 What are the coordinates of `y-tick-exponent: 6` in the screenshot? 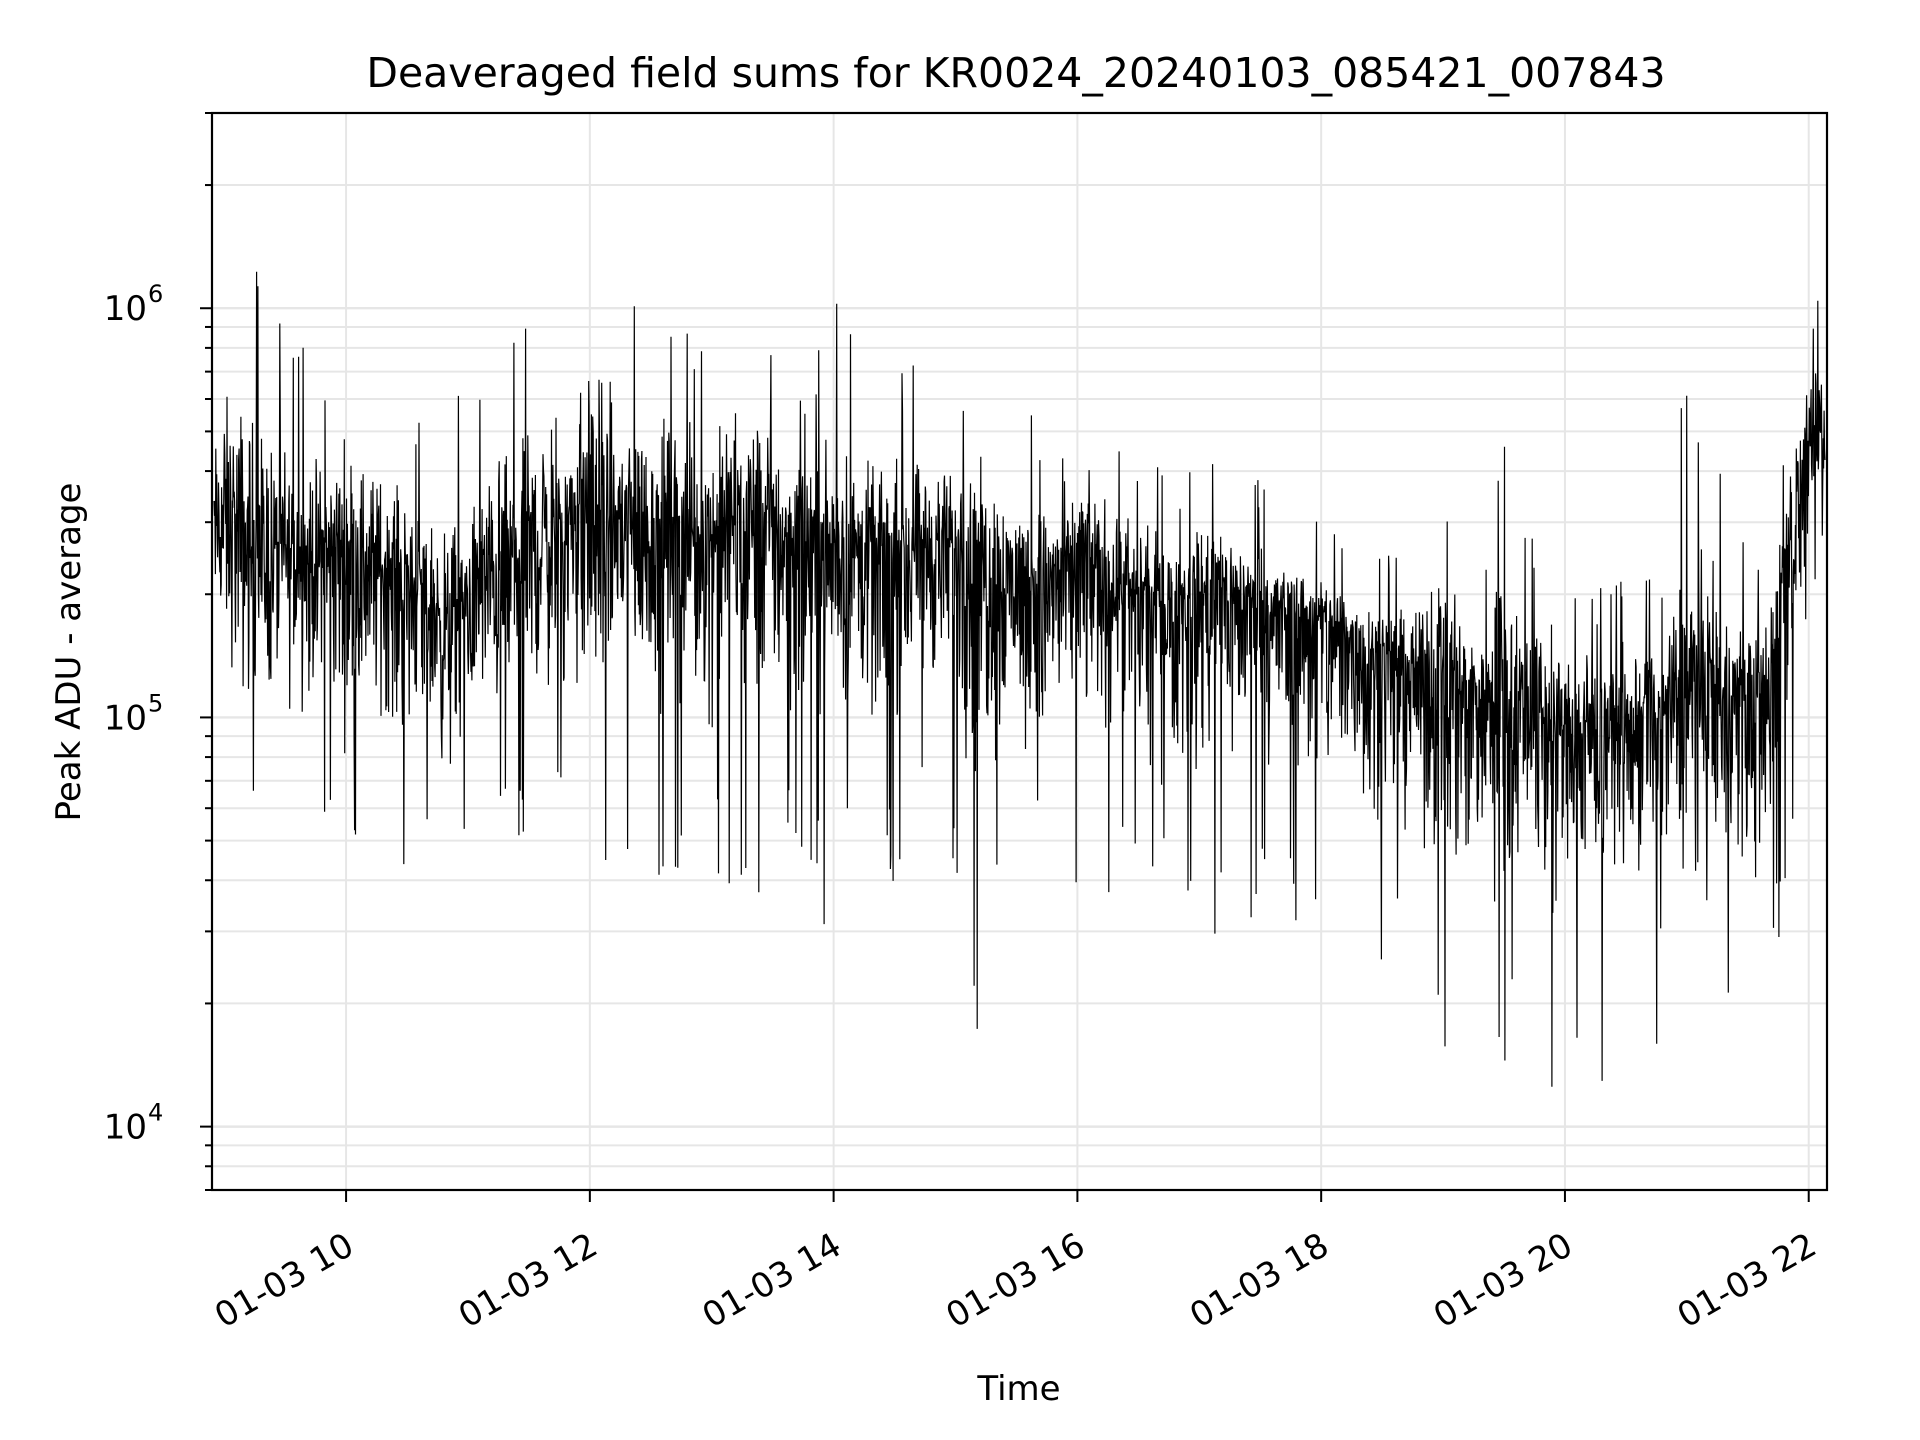 It's located at (155, 294).